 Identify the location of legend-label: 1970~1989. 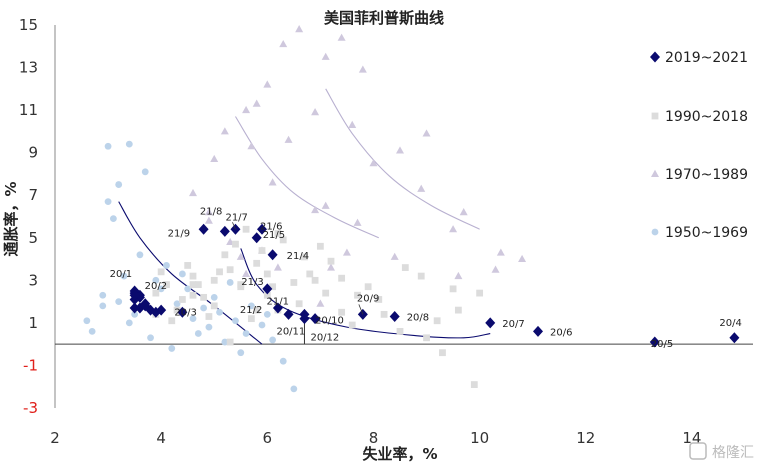
(706, 175).